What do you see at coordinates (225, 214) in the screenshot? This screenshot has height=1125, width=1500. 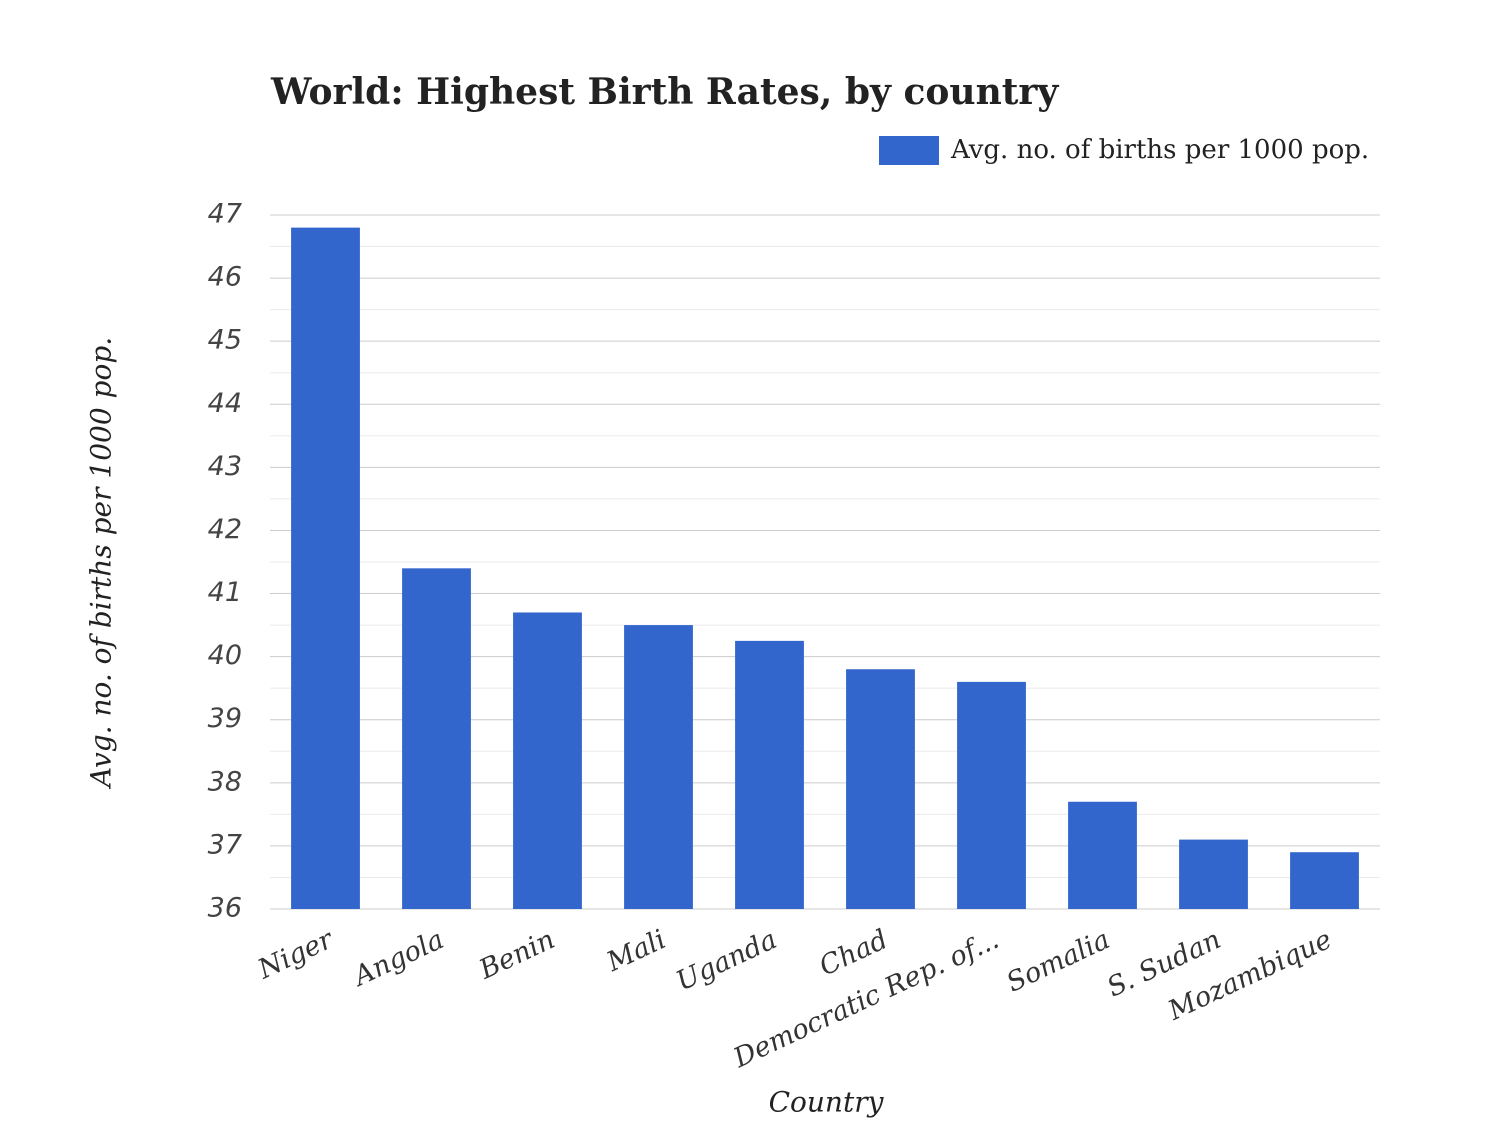 I see `y-tick-label: 47` at bounding box center [225, 214].